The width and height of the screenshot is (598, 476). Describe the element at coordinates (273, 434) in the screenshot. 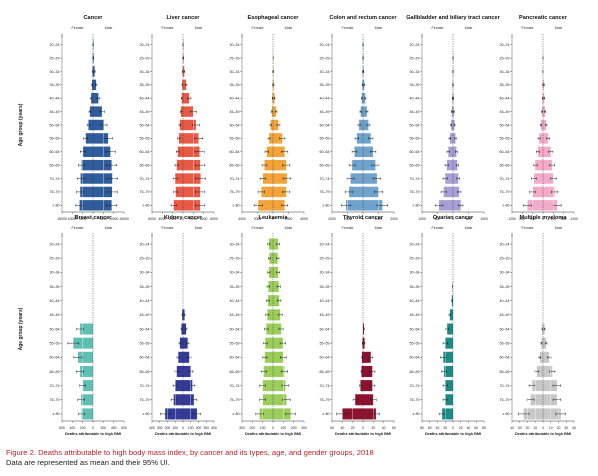

I see `x-axis-label: Deaths attributable to high BMI` at that location.